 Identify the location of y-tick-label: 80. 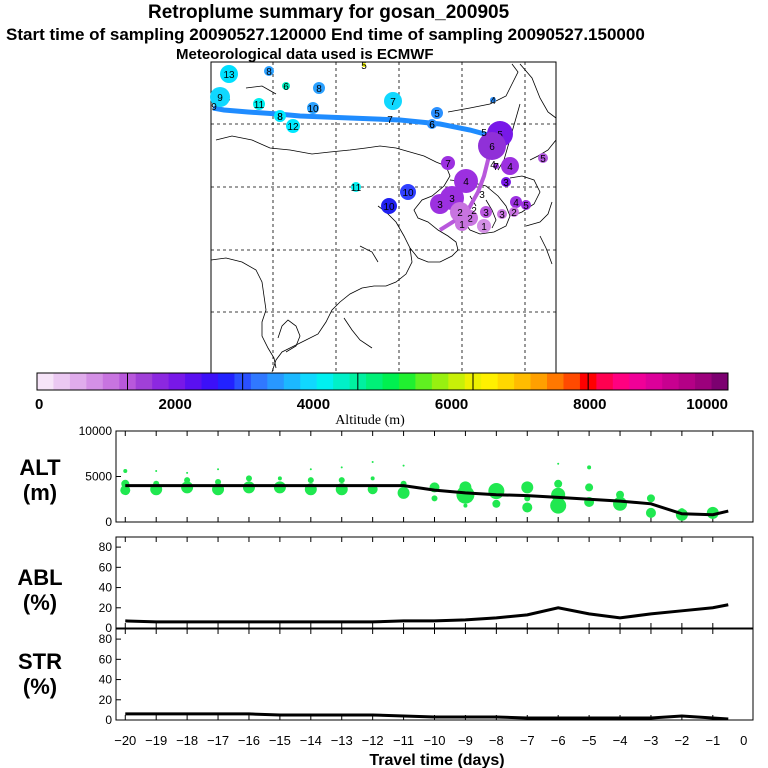
(106, 639).